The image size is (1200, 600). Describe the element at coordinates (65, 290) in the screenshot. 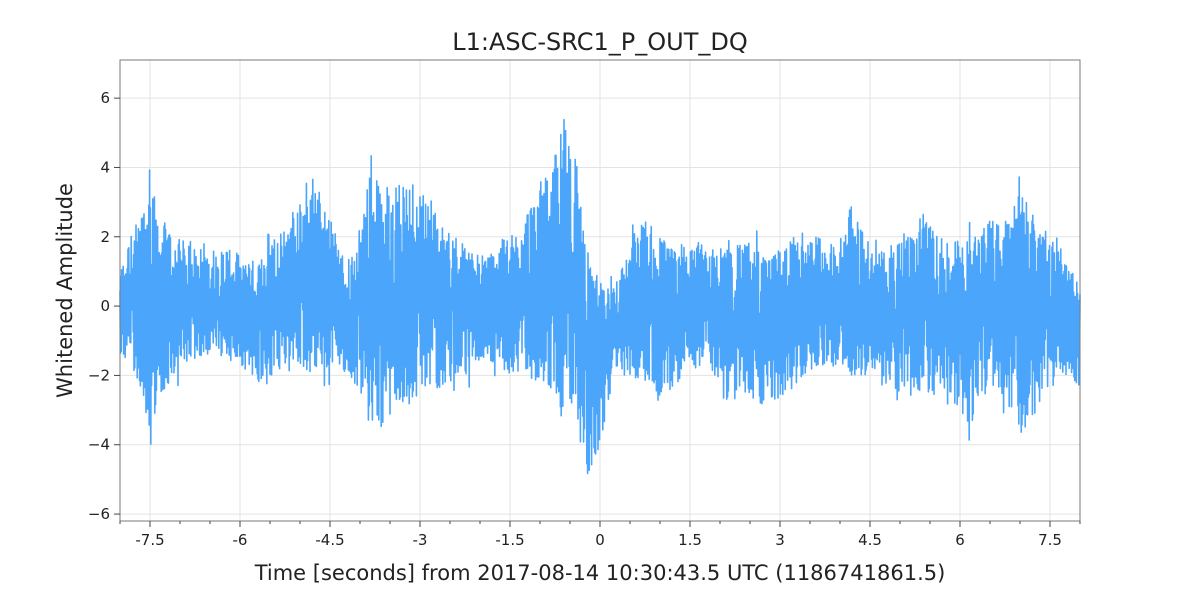

I see `y-axis-title: Whitened Amplitude` at that location.